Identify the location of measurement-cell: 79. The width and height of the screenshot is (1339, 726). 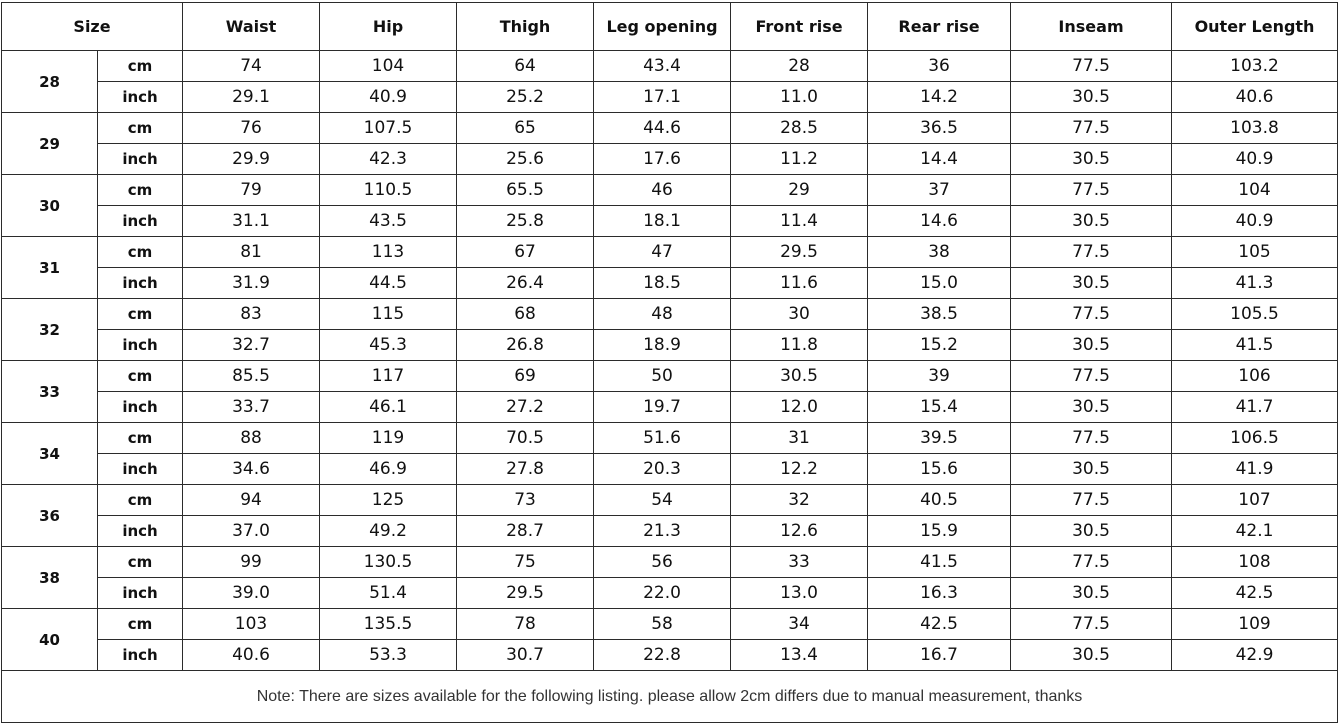
(251, 190).